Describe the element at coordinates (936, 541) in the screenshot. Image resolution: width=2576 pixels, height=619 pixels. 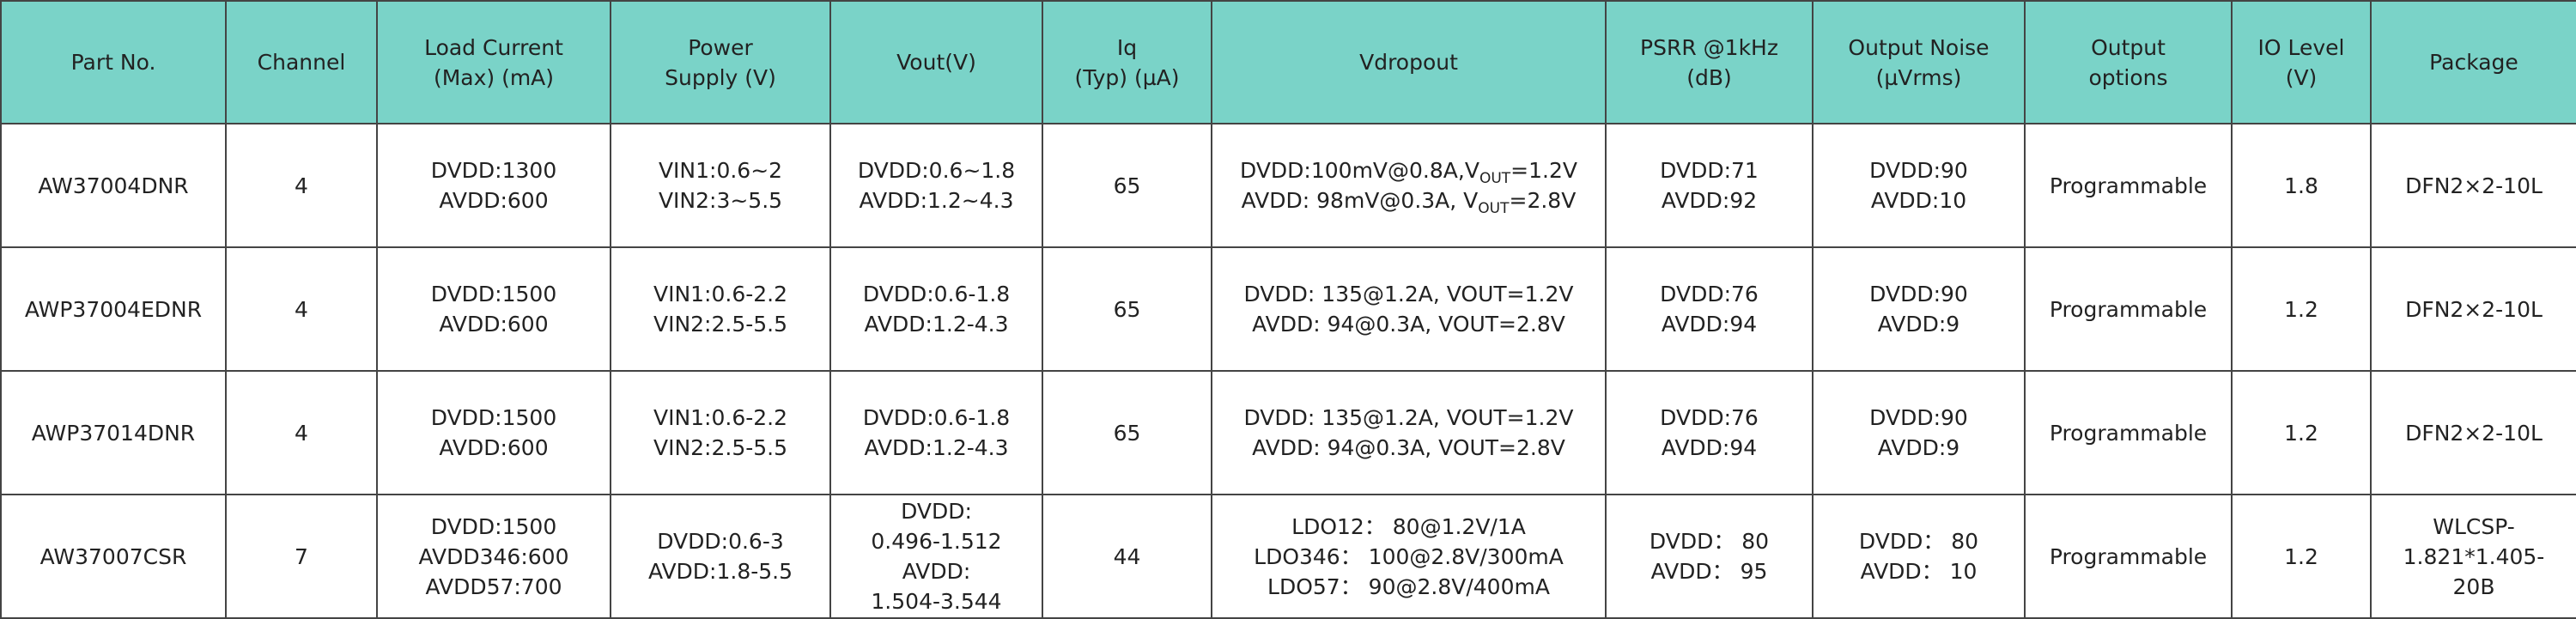
I see `cell-line: 0.496-1.512` at that location.